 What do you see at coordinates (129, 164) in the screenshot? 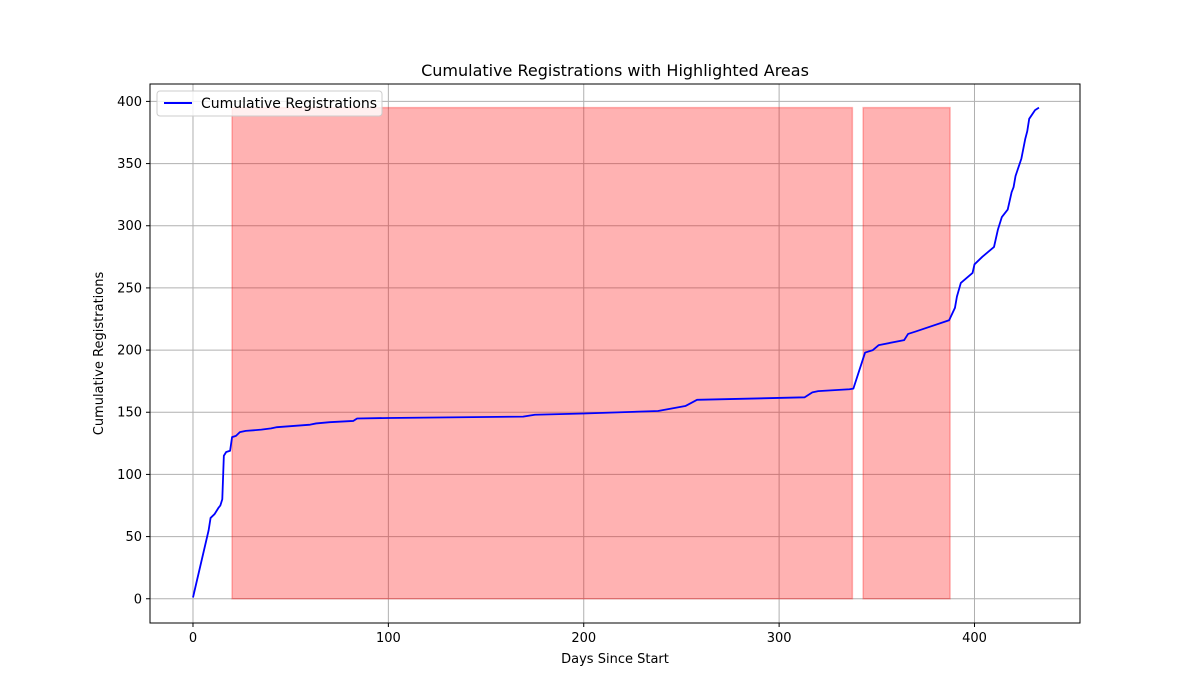
I see `y-tick-label: 350` at bounding box center [129, 164].